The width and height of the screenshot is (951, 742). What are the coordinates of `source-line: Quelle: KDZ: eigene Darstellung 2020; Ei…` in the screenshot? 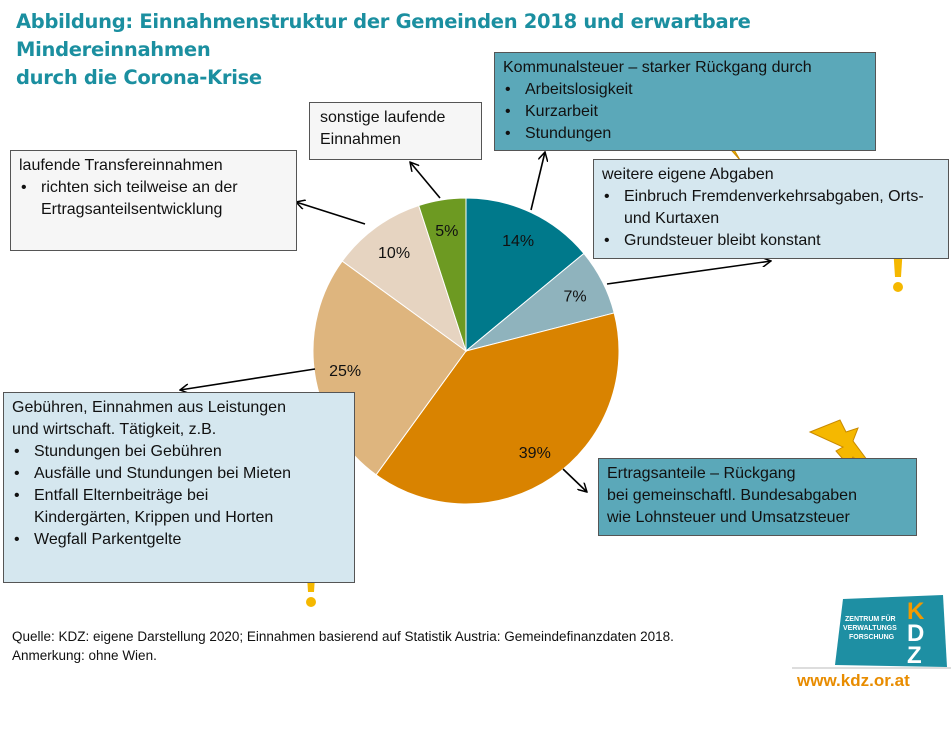 It's located at (343, 636).